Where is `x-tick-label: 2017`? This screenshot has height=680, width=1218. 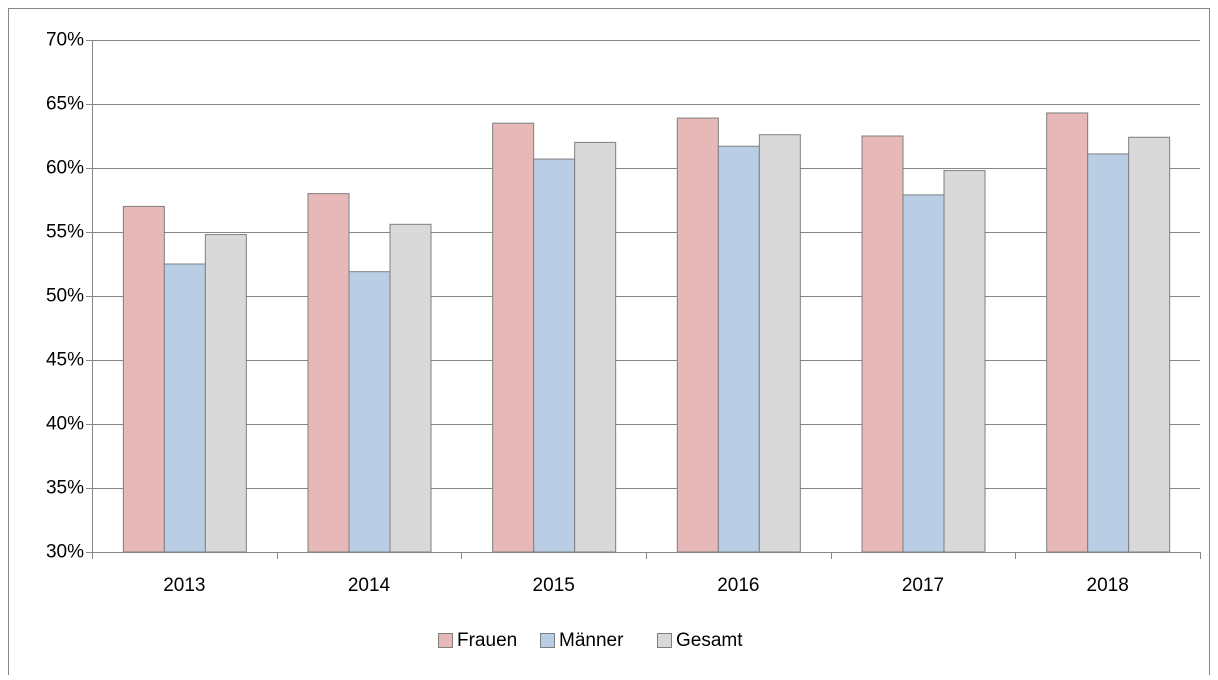
x-tick-label: 2017 is located at coordinates (923, 585).